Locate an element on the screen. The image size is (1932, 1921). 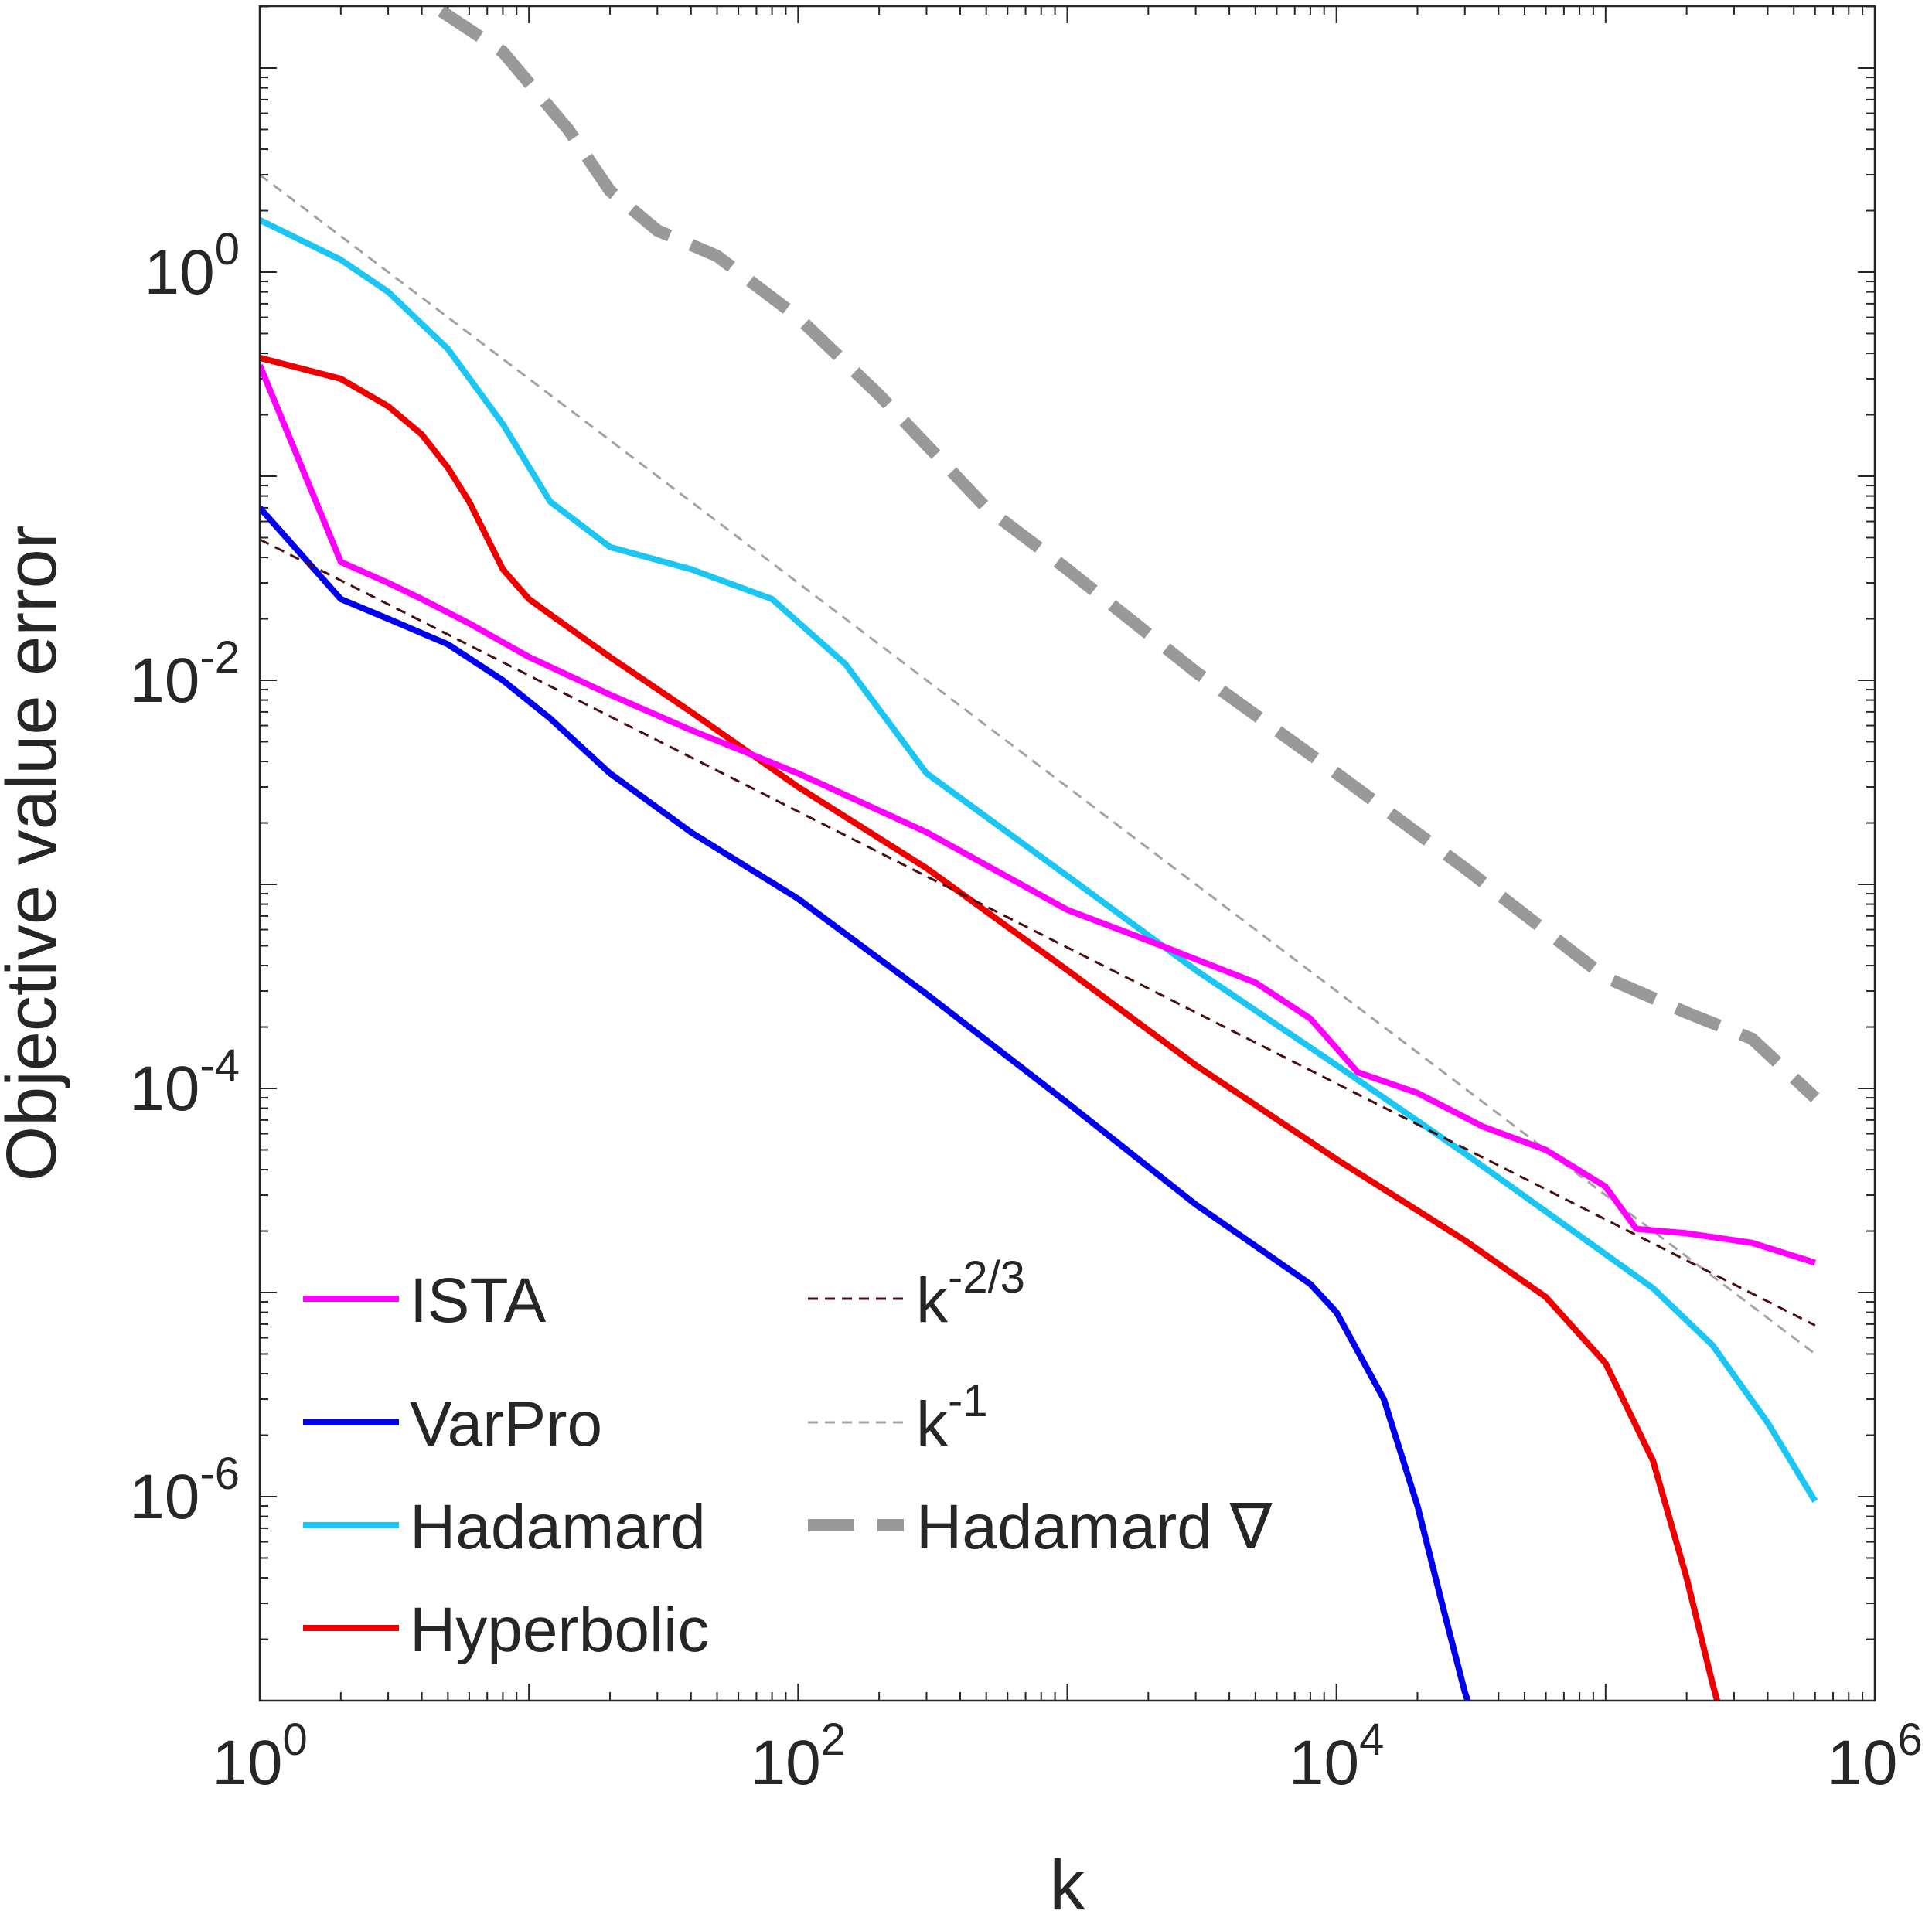
legend-label: ISTA is located at coordinates (478, 1300).